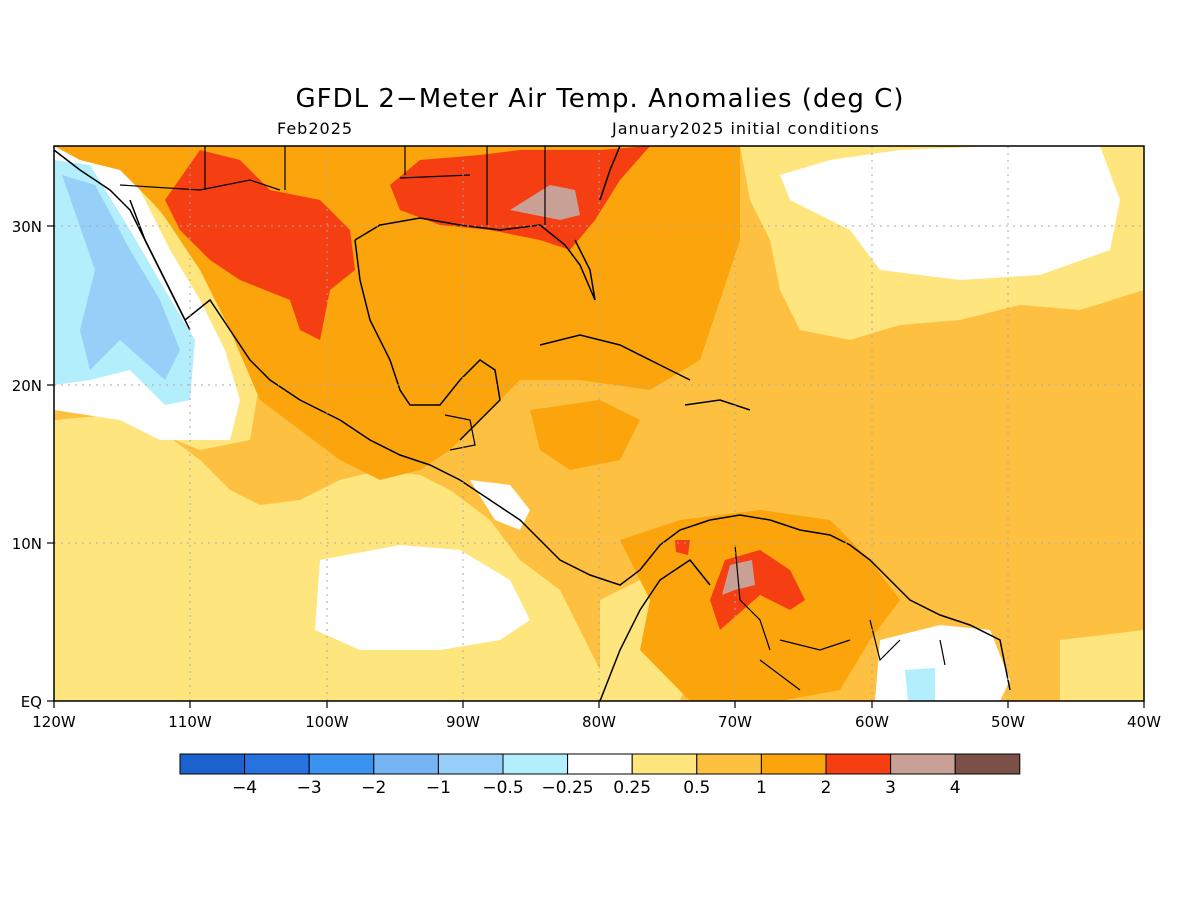 The width and height of the screenshot is (1200, 900). What do you see at coordinates (585, 435) in the screenshot?
I see `field-orange-caribbean` at bounding box center [585, 435].